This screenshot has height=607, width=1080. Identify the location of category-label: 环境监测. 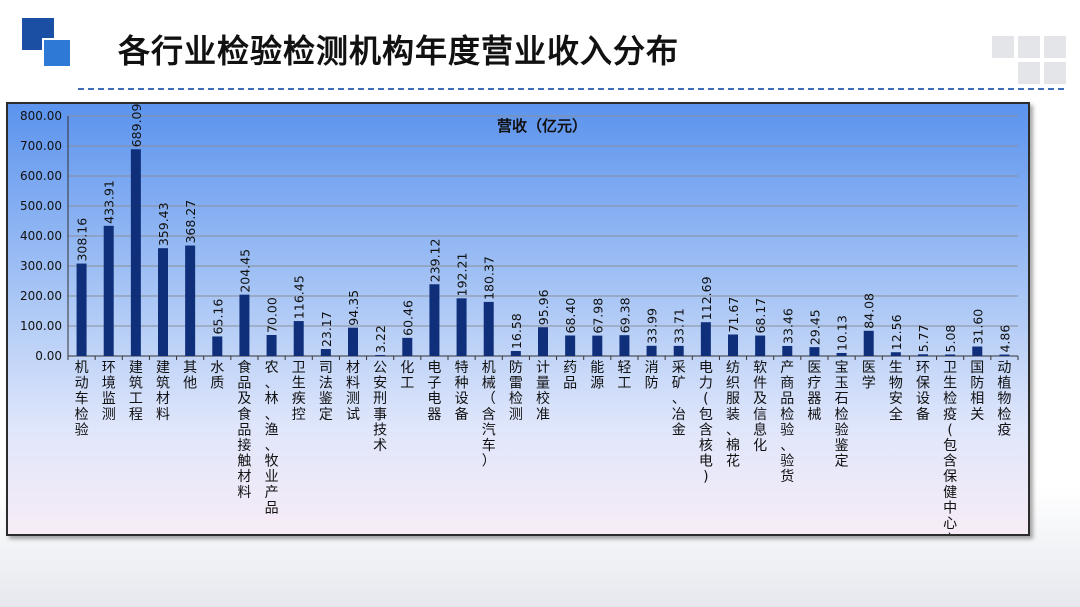
(109, 391).